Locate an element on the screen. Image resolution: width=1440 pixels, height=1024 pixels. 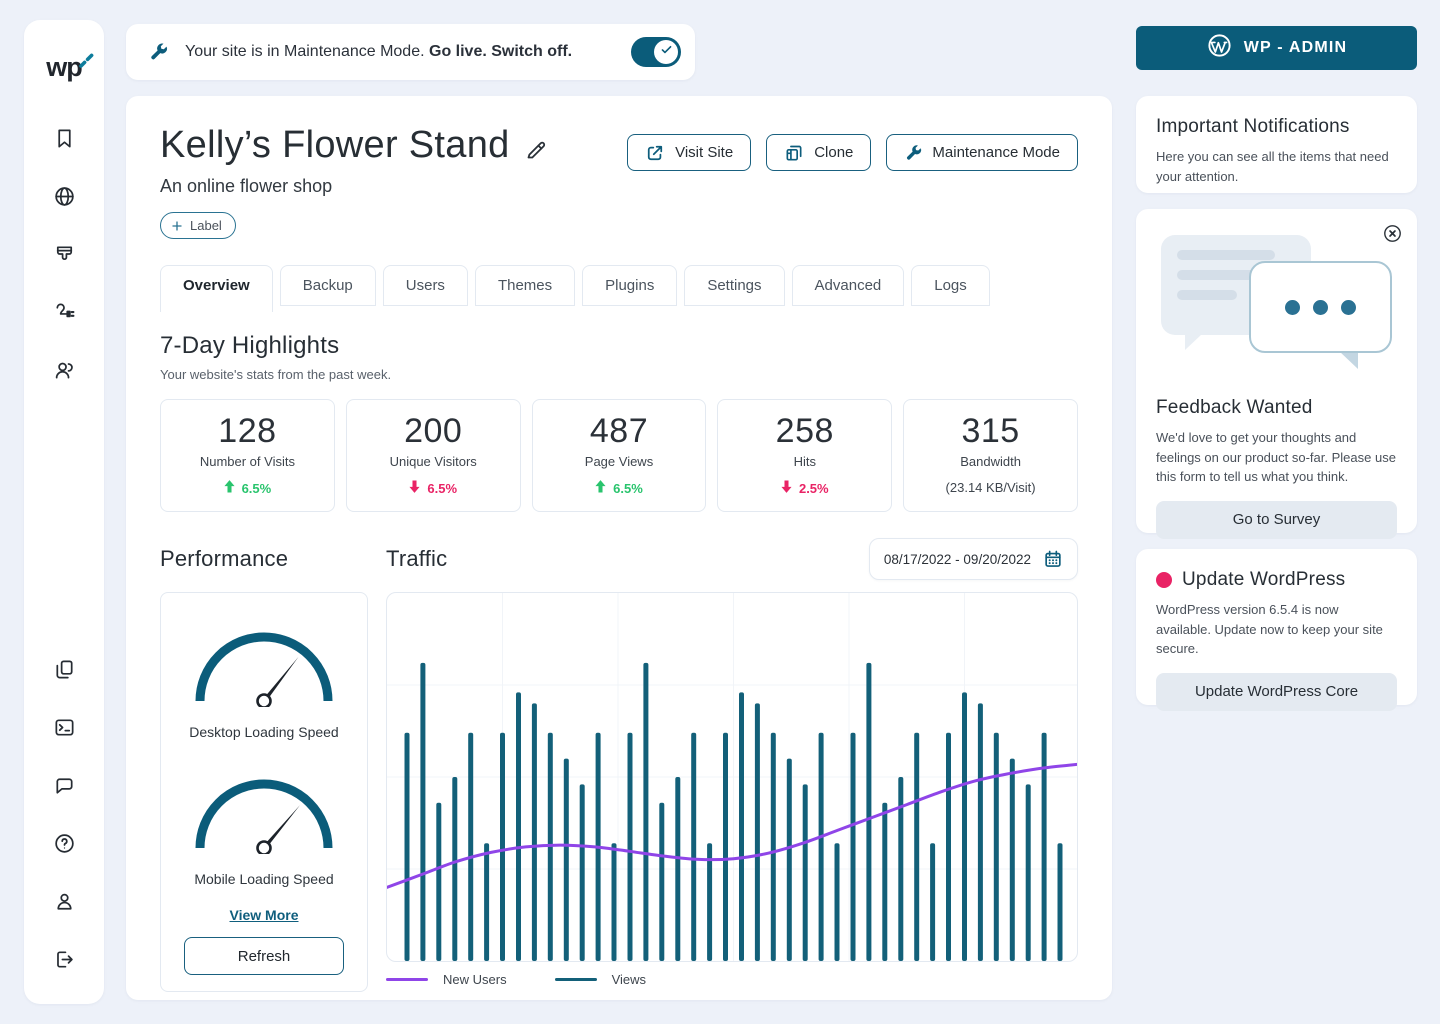
bookmark-icon is located at coordinates (64, 141).